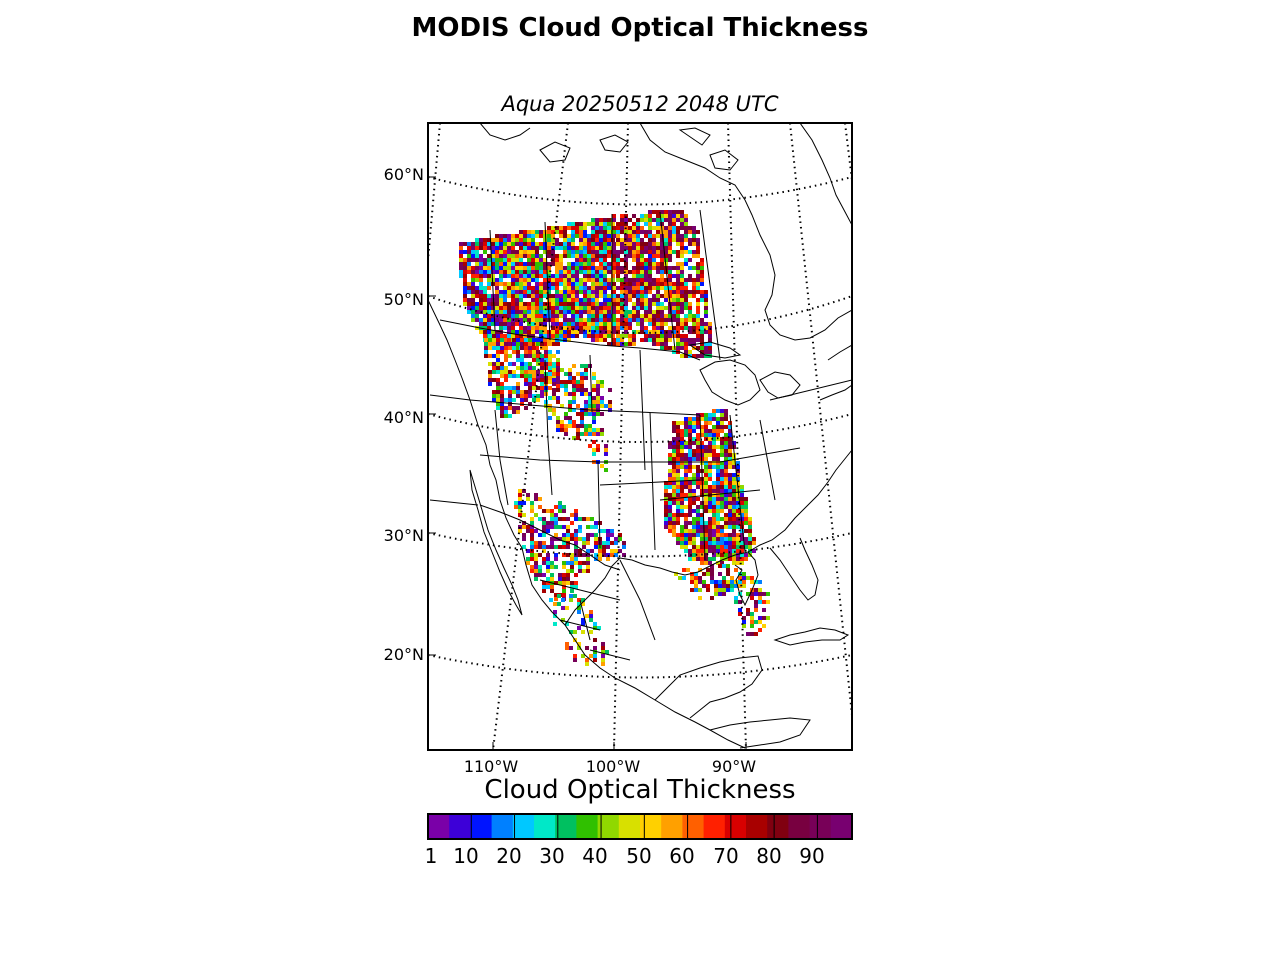  I want to click on colorbar-segment, so click(651, 826).